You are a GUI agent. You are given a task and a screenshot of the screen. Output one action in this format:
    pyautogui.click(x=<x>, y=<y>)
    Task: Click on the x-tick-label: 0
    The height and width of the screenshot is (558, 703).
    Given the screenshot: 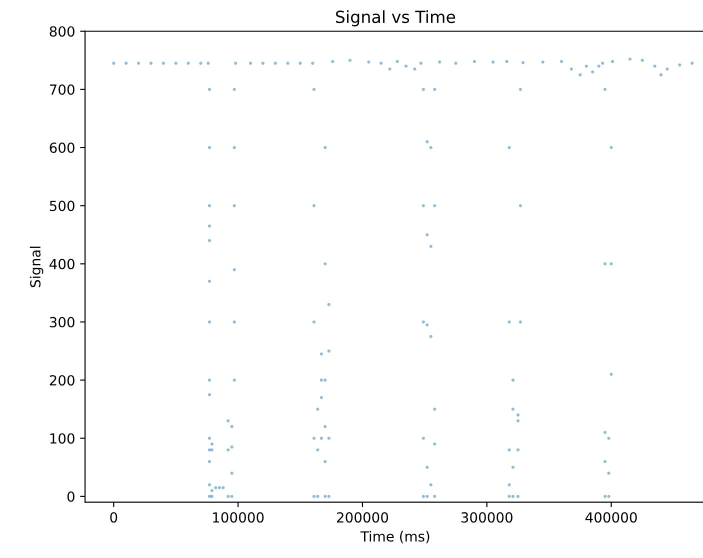 What is the action you would take?
    pyautogui.click(x=114, y=517)
    